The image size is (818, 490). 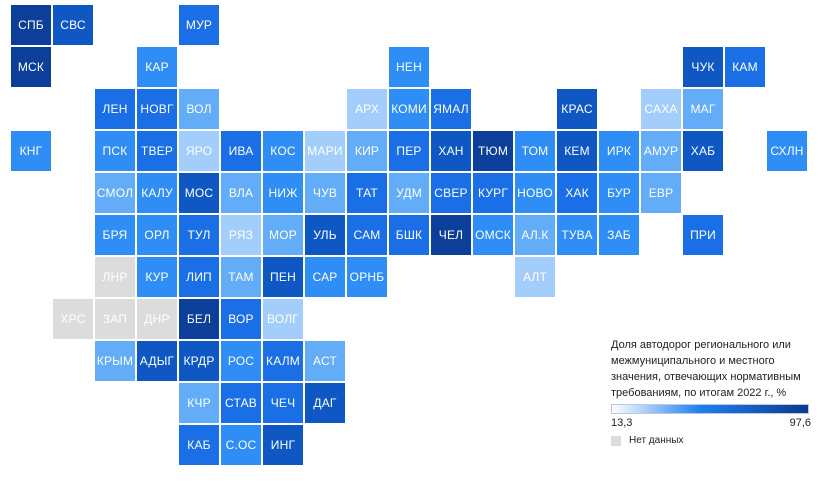 I want to click on region-tile: ТАТ, so click(x=367, y=193).